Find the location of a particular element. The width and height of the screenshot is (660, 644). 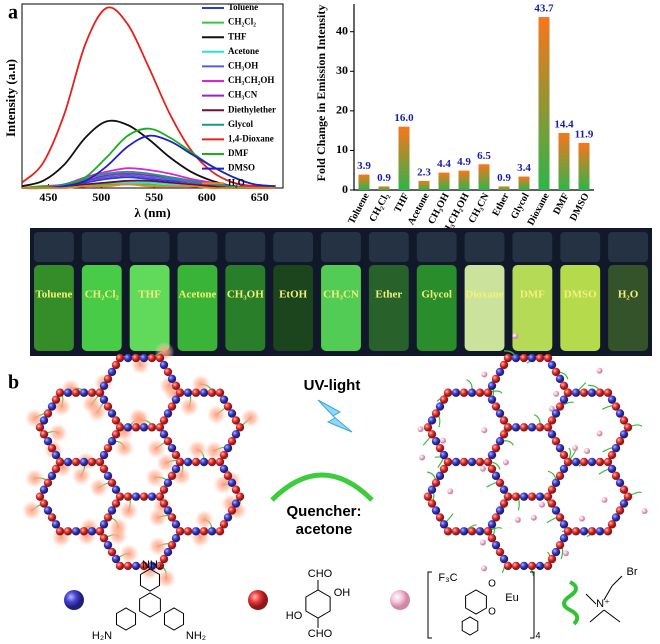

legend-bead is located at coordinates (258, 600).